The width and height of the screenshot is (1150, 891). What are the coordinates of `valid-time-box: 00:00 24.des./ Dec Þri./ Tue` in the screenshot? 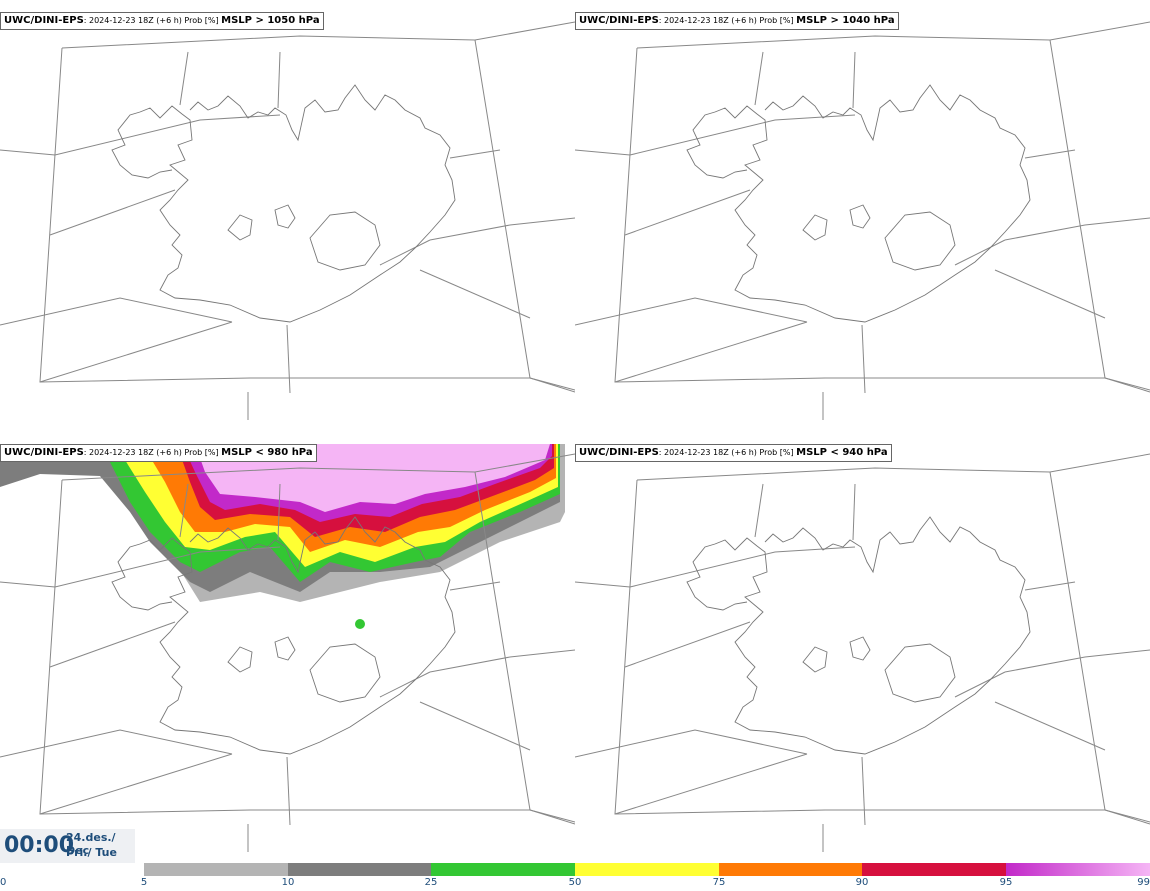 It's located at (67, 846).